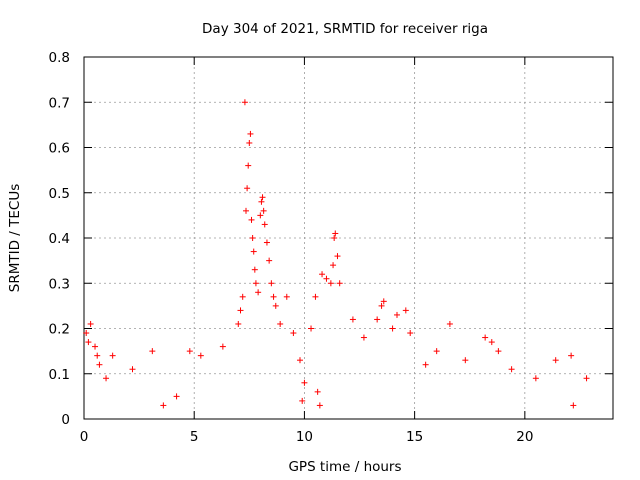 Image resolution: width=640 pixels, height=480 pixels. I want to click on y-tick-label: 0.4, so click(59, 239).